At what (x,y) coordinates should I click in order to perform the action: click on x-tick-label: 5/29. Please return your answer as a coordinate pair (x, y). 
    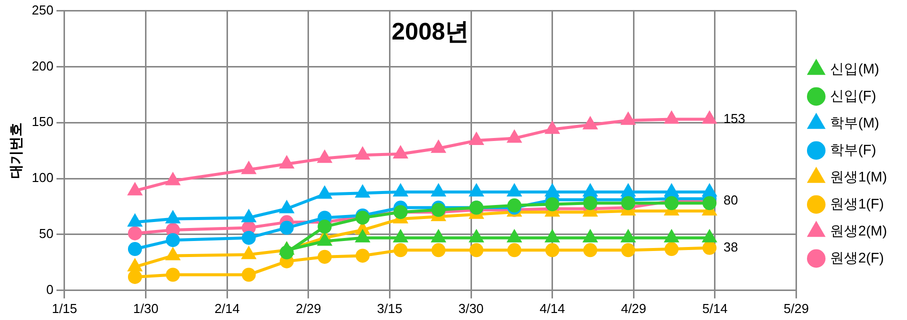
    Looking at the image, I should click on (796, 308).